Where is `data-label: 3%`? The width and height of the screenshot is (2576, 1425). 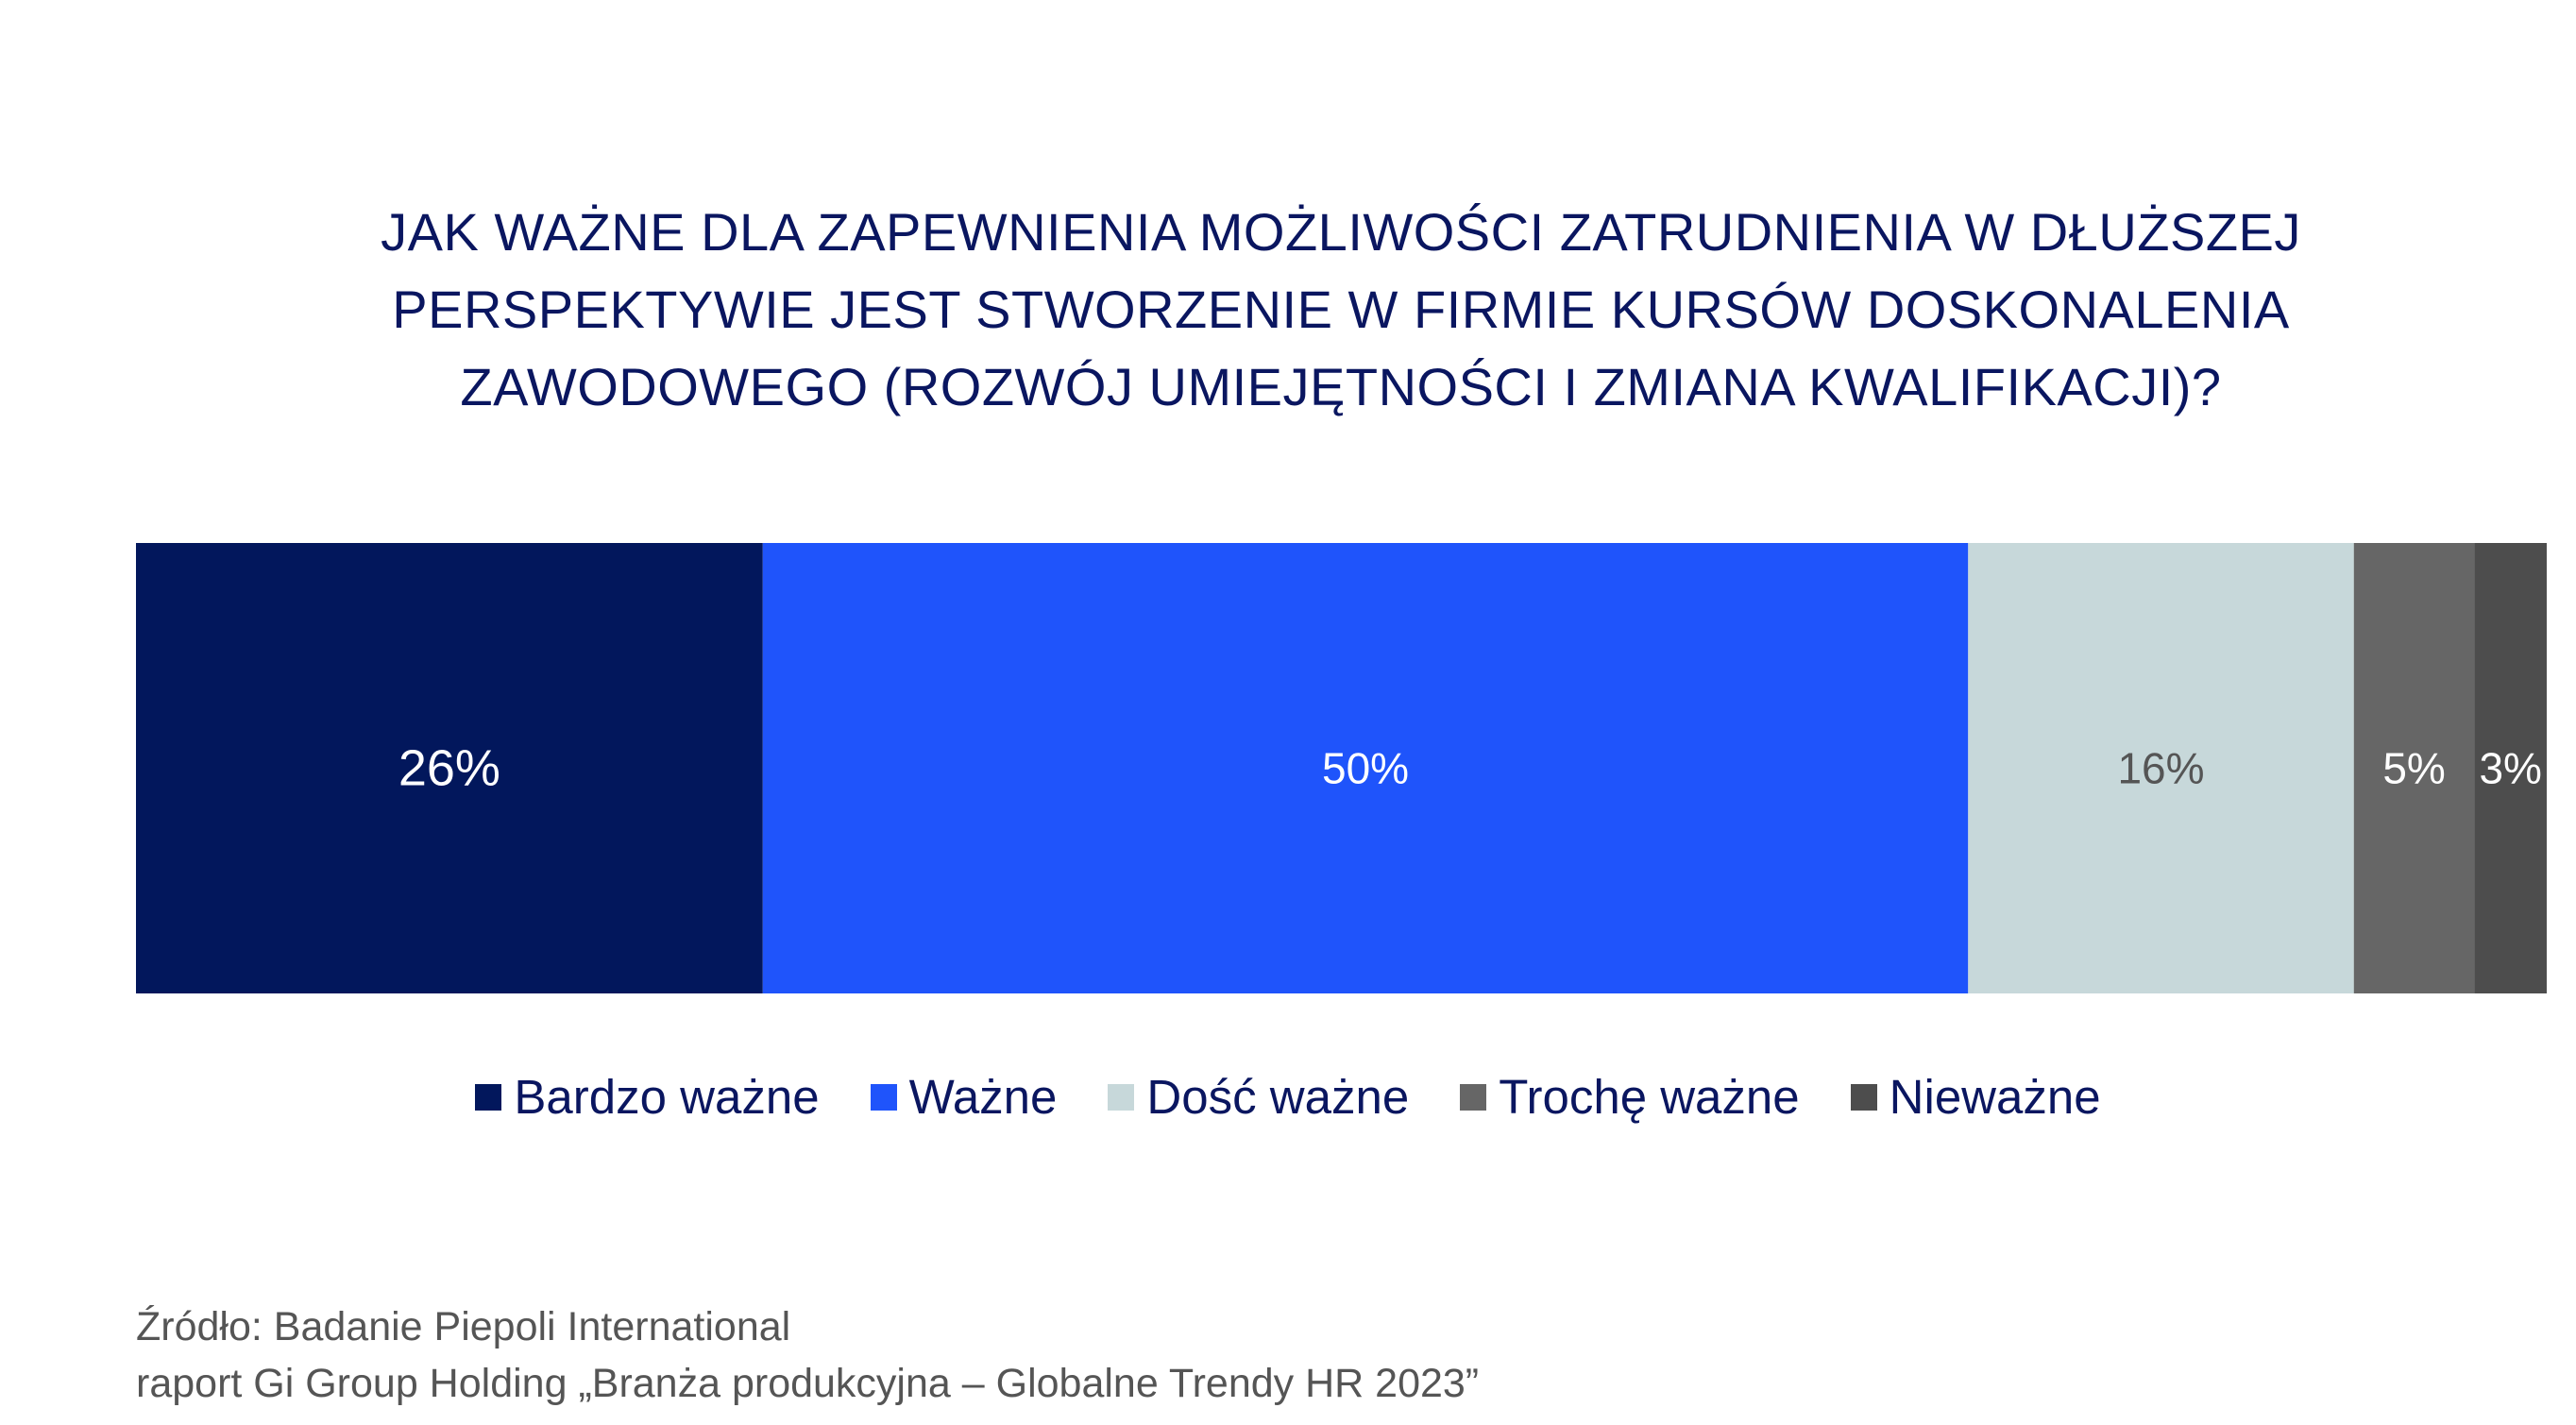 data-label: 3% is located at coordinates (2510, 768).